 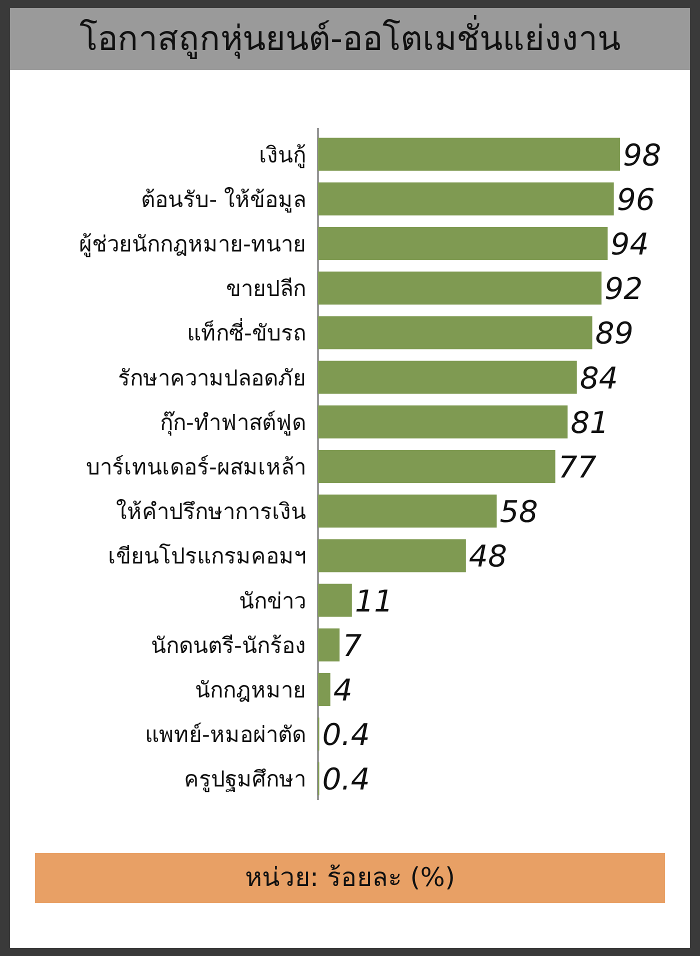 What do you see at coordinates (374, 602) in the screenshot?
I see `data-label: 11` at bounding box center [374, 602].